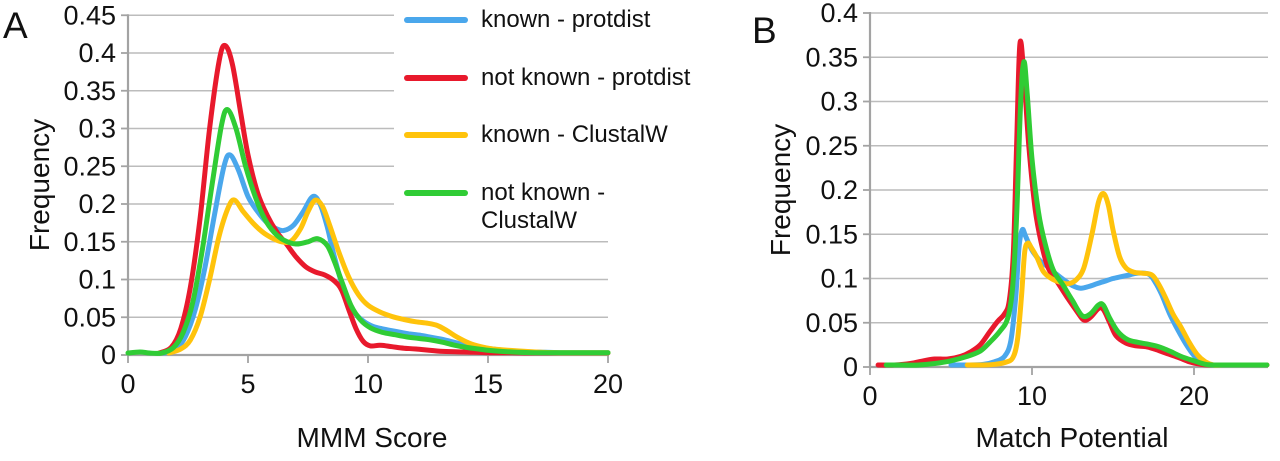 This screenshot has height=461, width=1280. I want to click on y-axis-title-a: Frequency, so click(39, 185).